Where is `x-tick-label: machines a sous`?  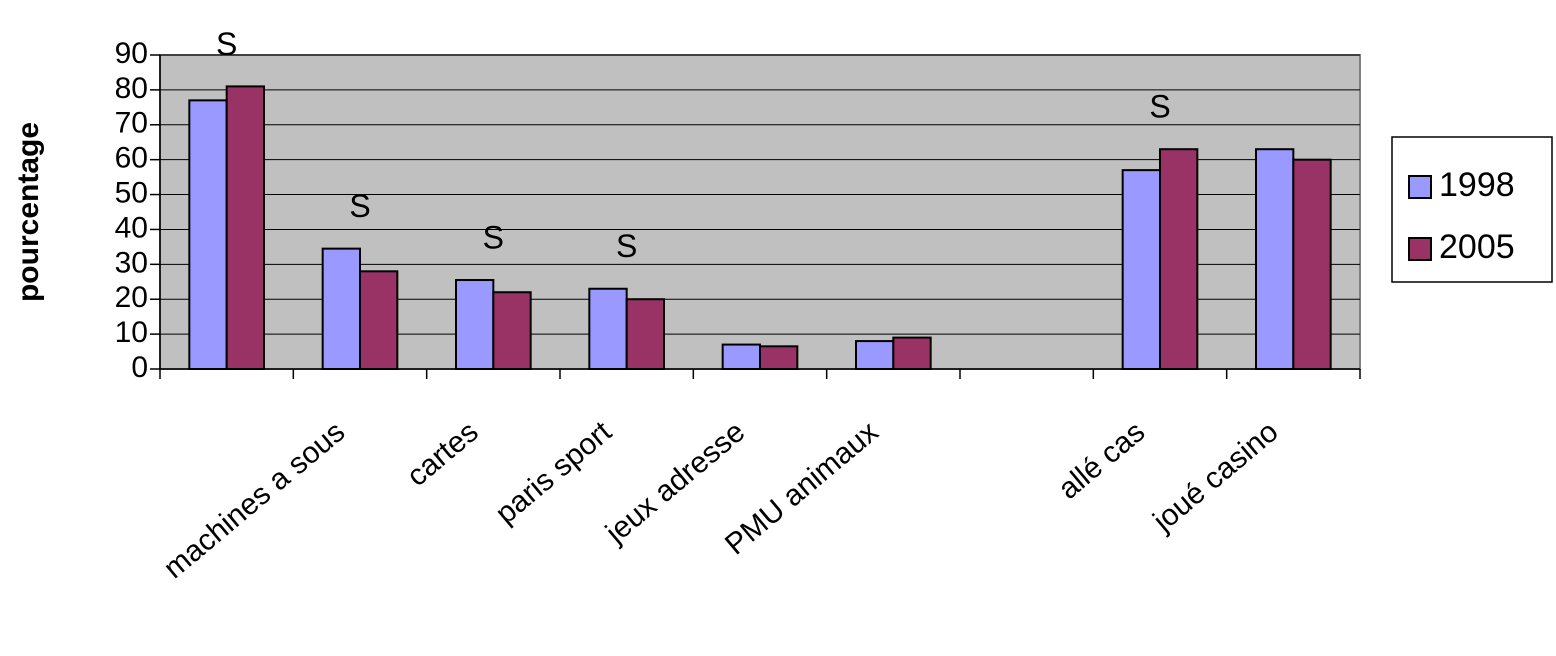
x-tick-label: machines a sous is located at coordinates (255, 500).